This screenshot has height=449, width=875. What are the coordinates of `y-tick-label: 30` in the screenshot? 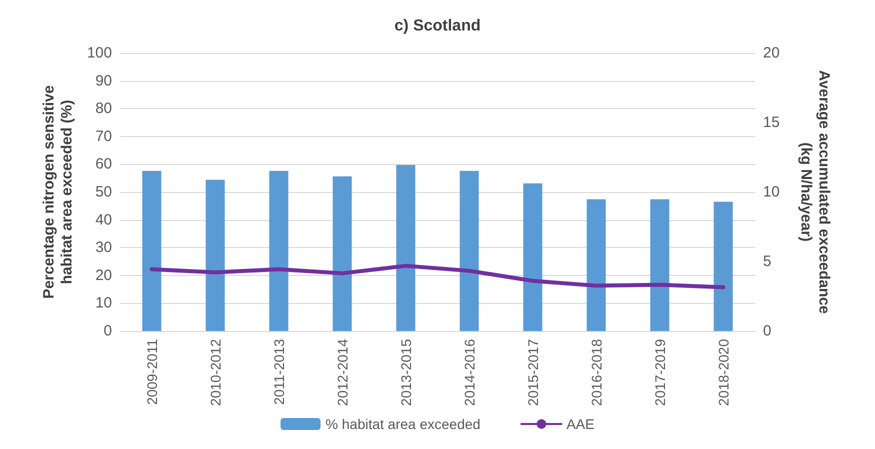 It's located at (103, 247).